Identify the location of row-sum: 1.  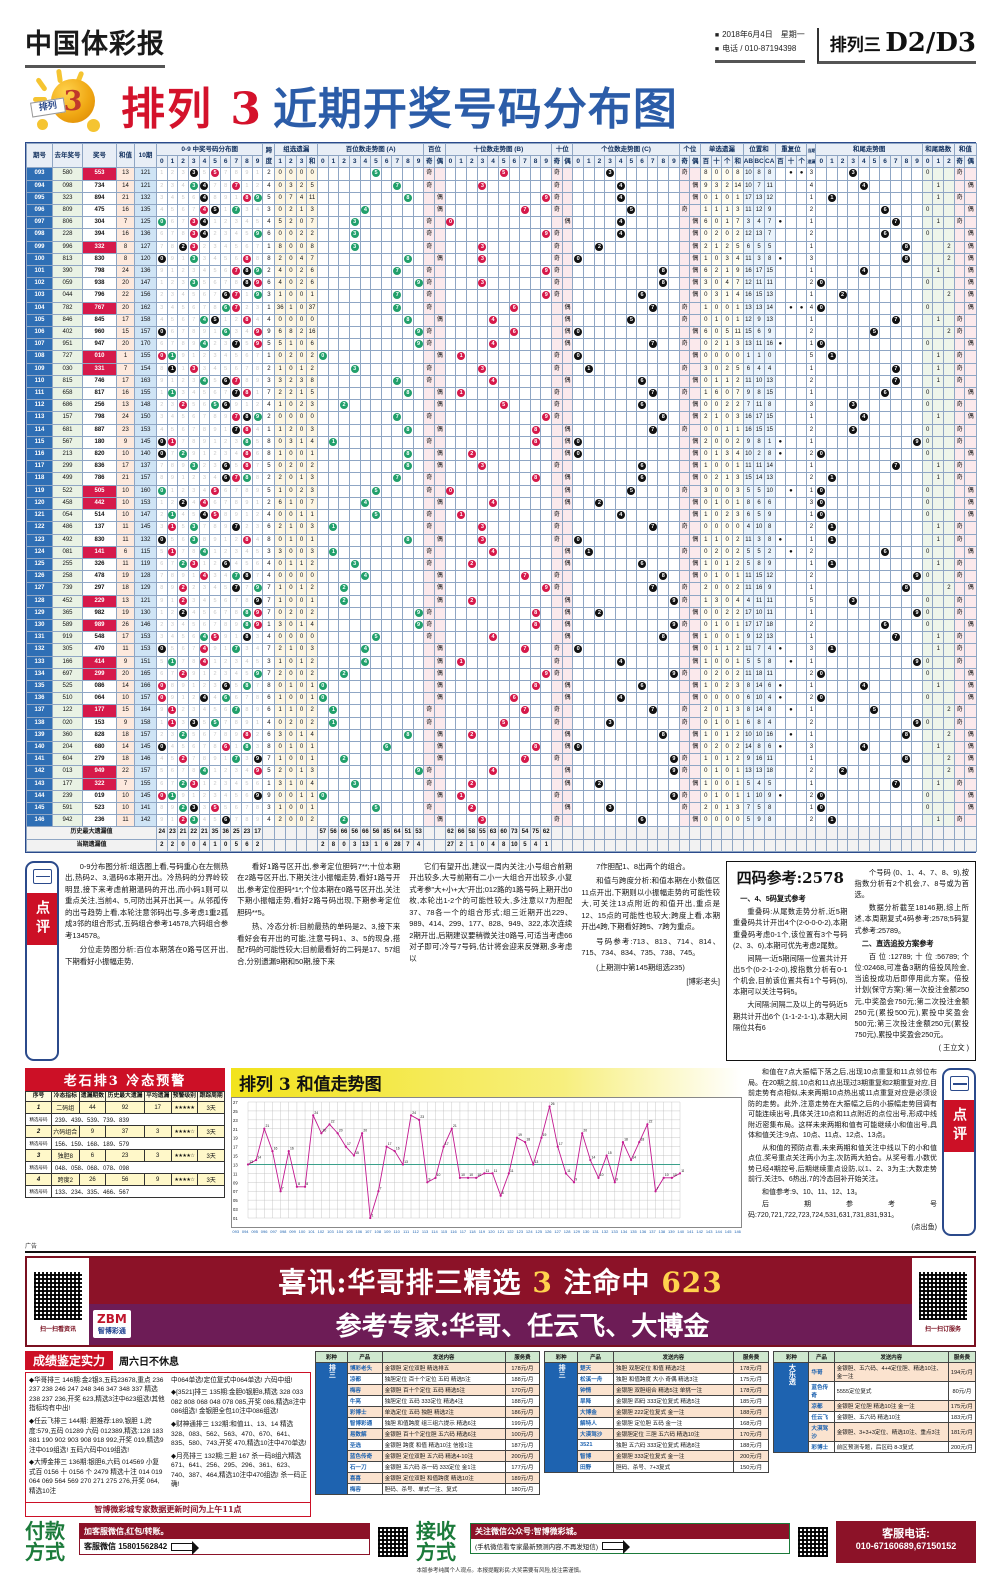
(125, 357).